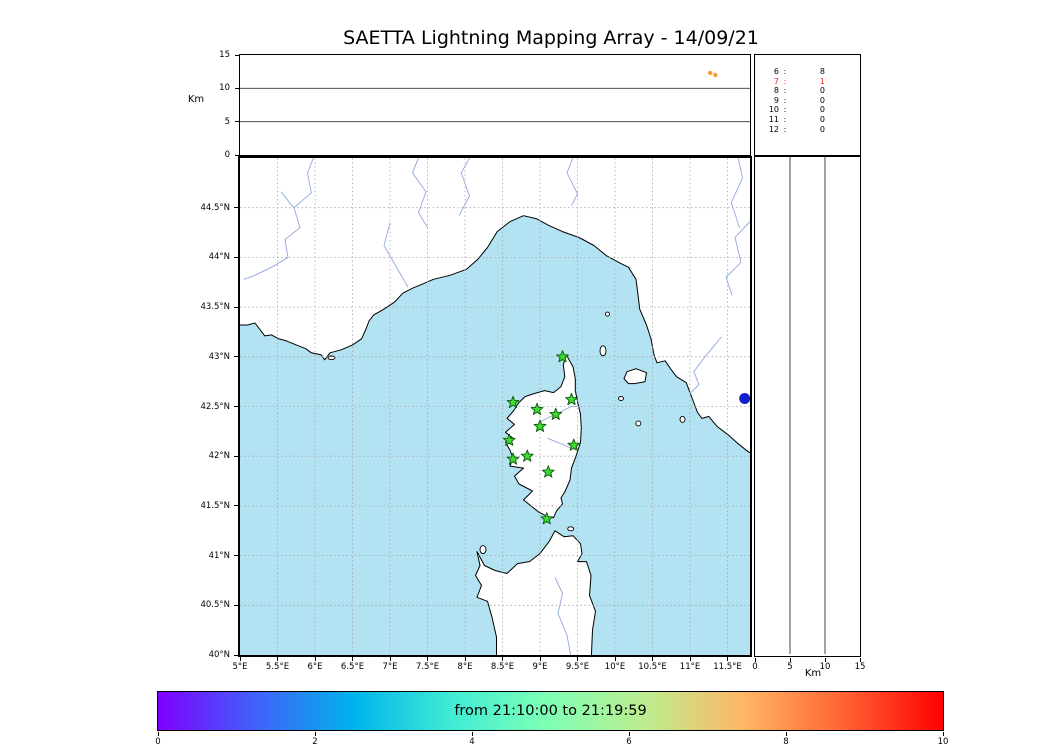 The image size is (1050, 750). What do you see at coordinates (638, 423) in the screenshot?
I see `island-montecristo` at bounding box center [638, 423].